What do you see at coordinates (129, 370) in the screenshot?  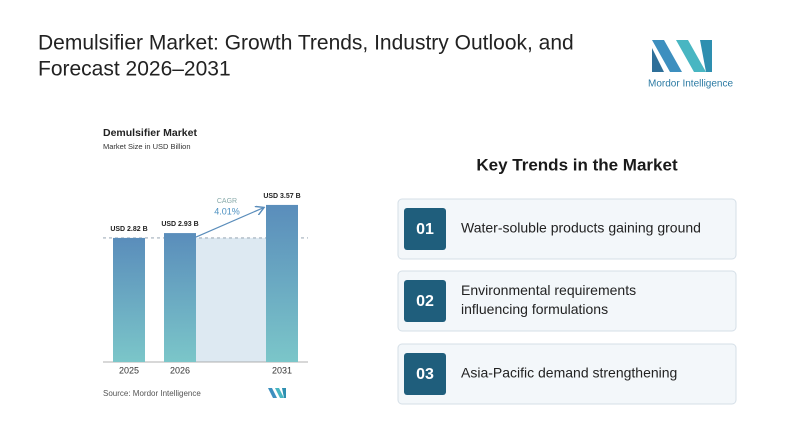 I see `x-tick-label: 2025` at bounding box center [129, 370].